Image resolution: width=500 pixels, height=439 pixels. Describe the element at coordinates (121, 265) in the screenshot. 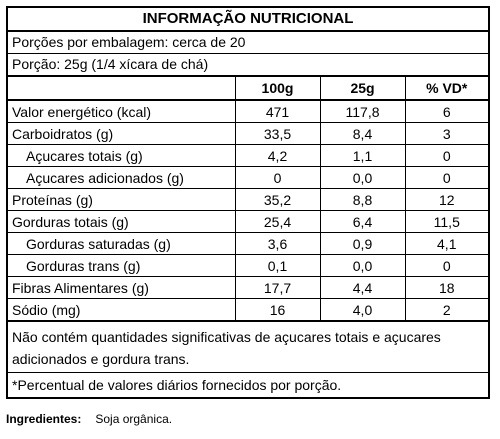

I see `nutrient-name: Gorduras trans (g)` at that location.